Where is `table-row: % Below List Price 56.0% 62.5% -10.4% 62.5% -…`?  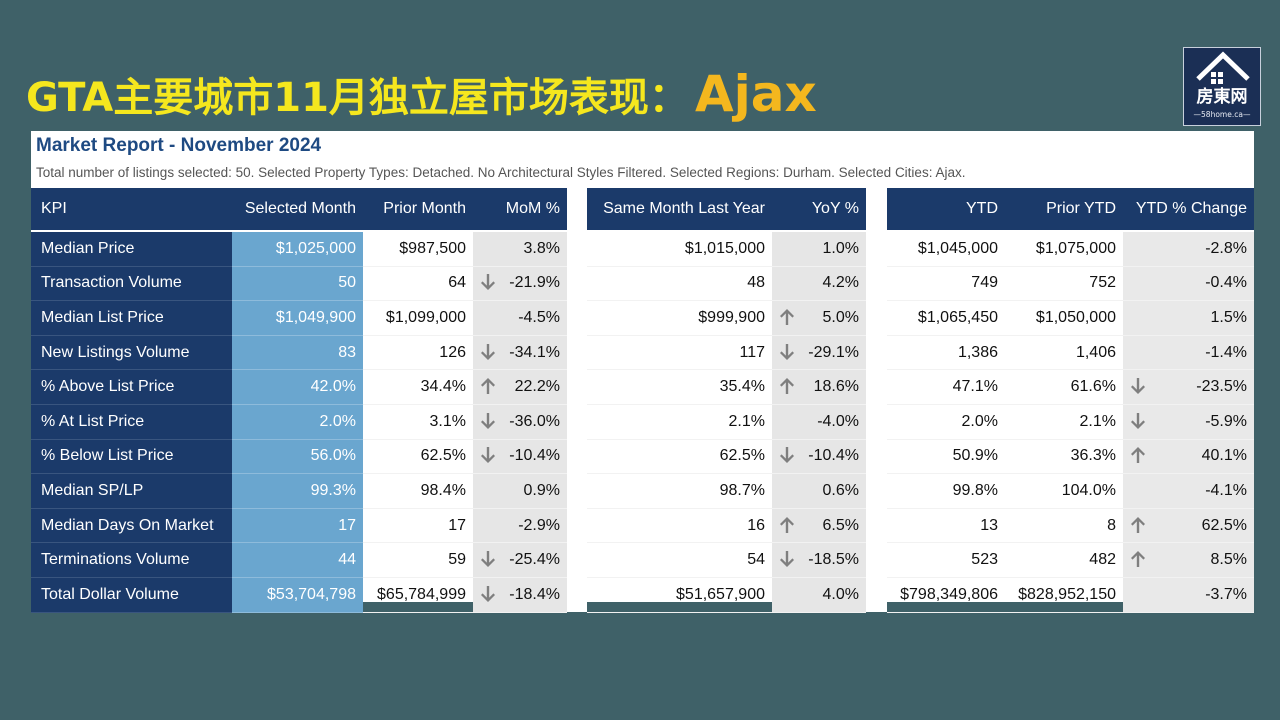 table-row: % Below List Price 56.0% 62.5% -10.4% 62.5% -… is located at coordinates (642, 457).